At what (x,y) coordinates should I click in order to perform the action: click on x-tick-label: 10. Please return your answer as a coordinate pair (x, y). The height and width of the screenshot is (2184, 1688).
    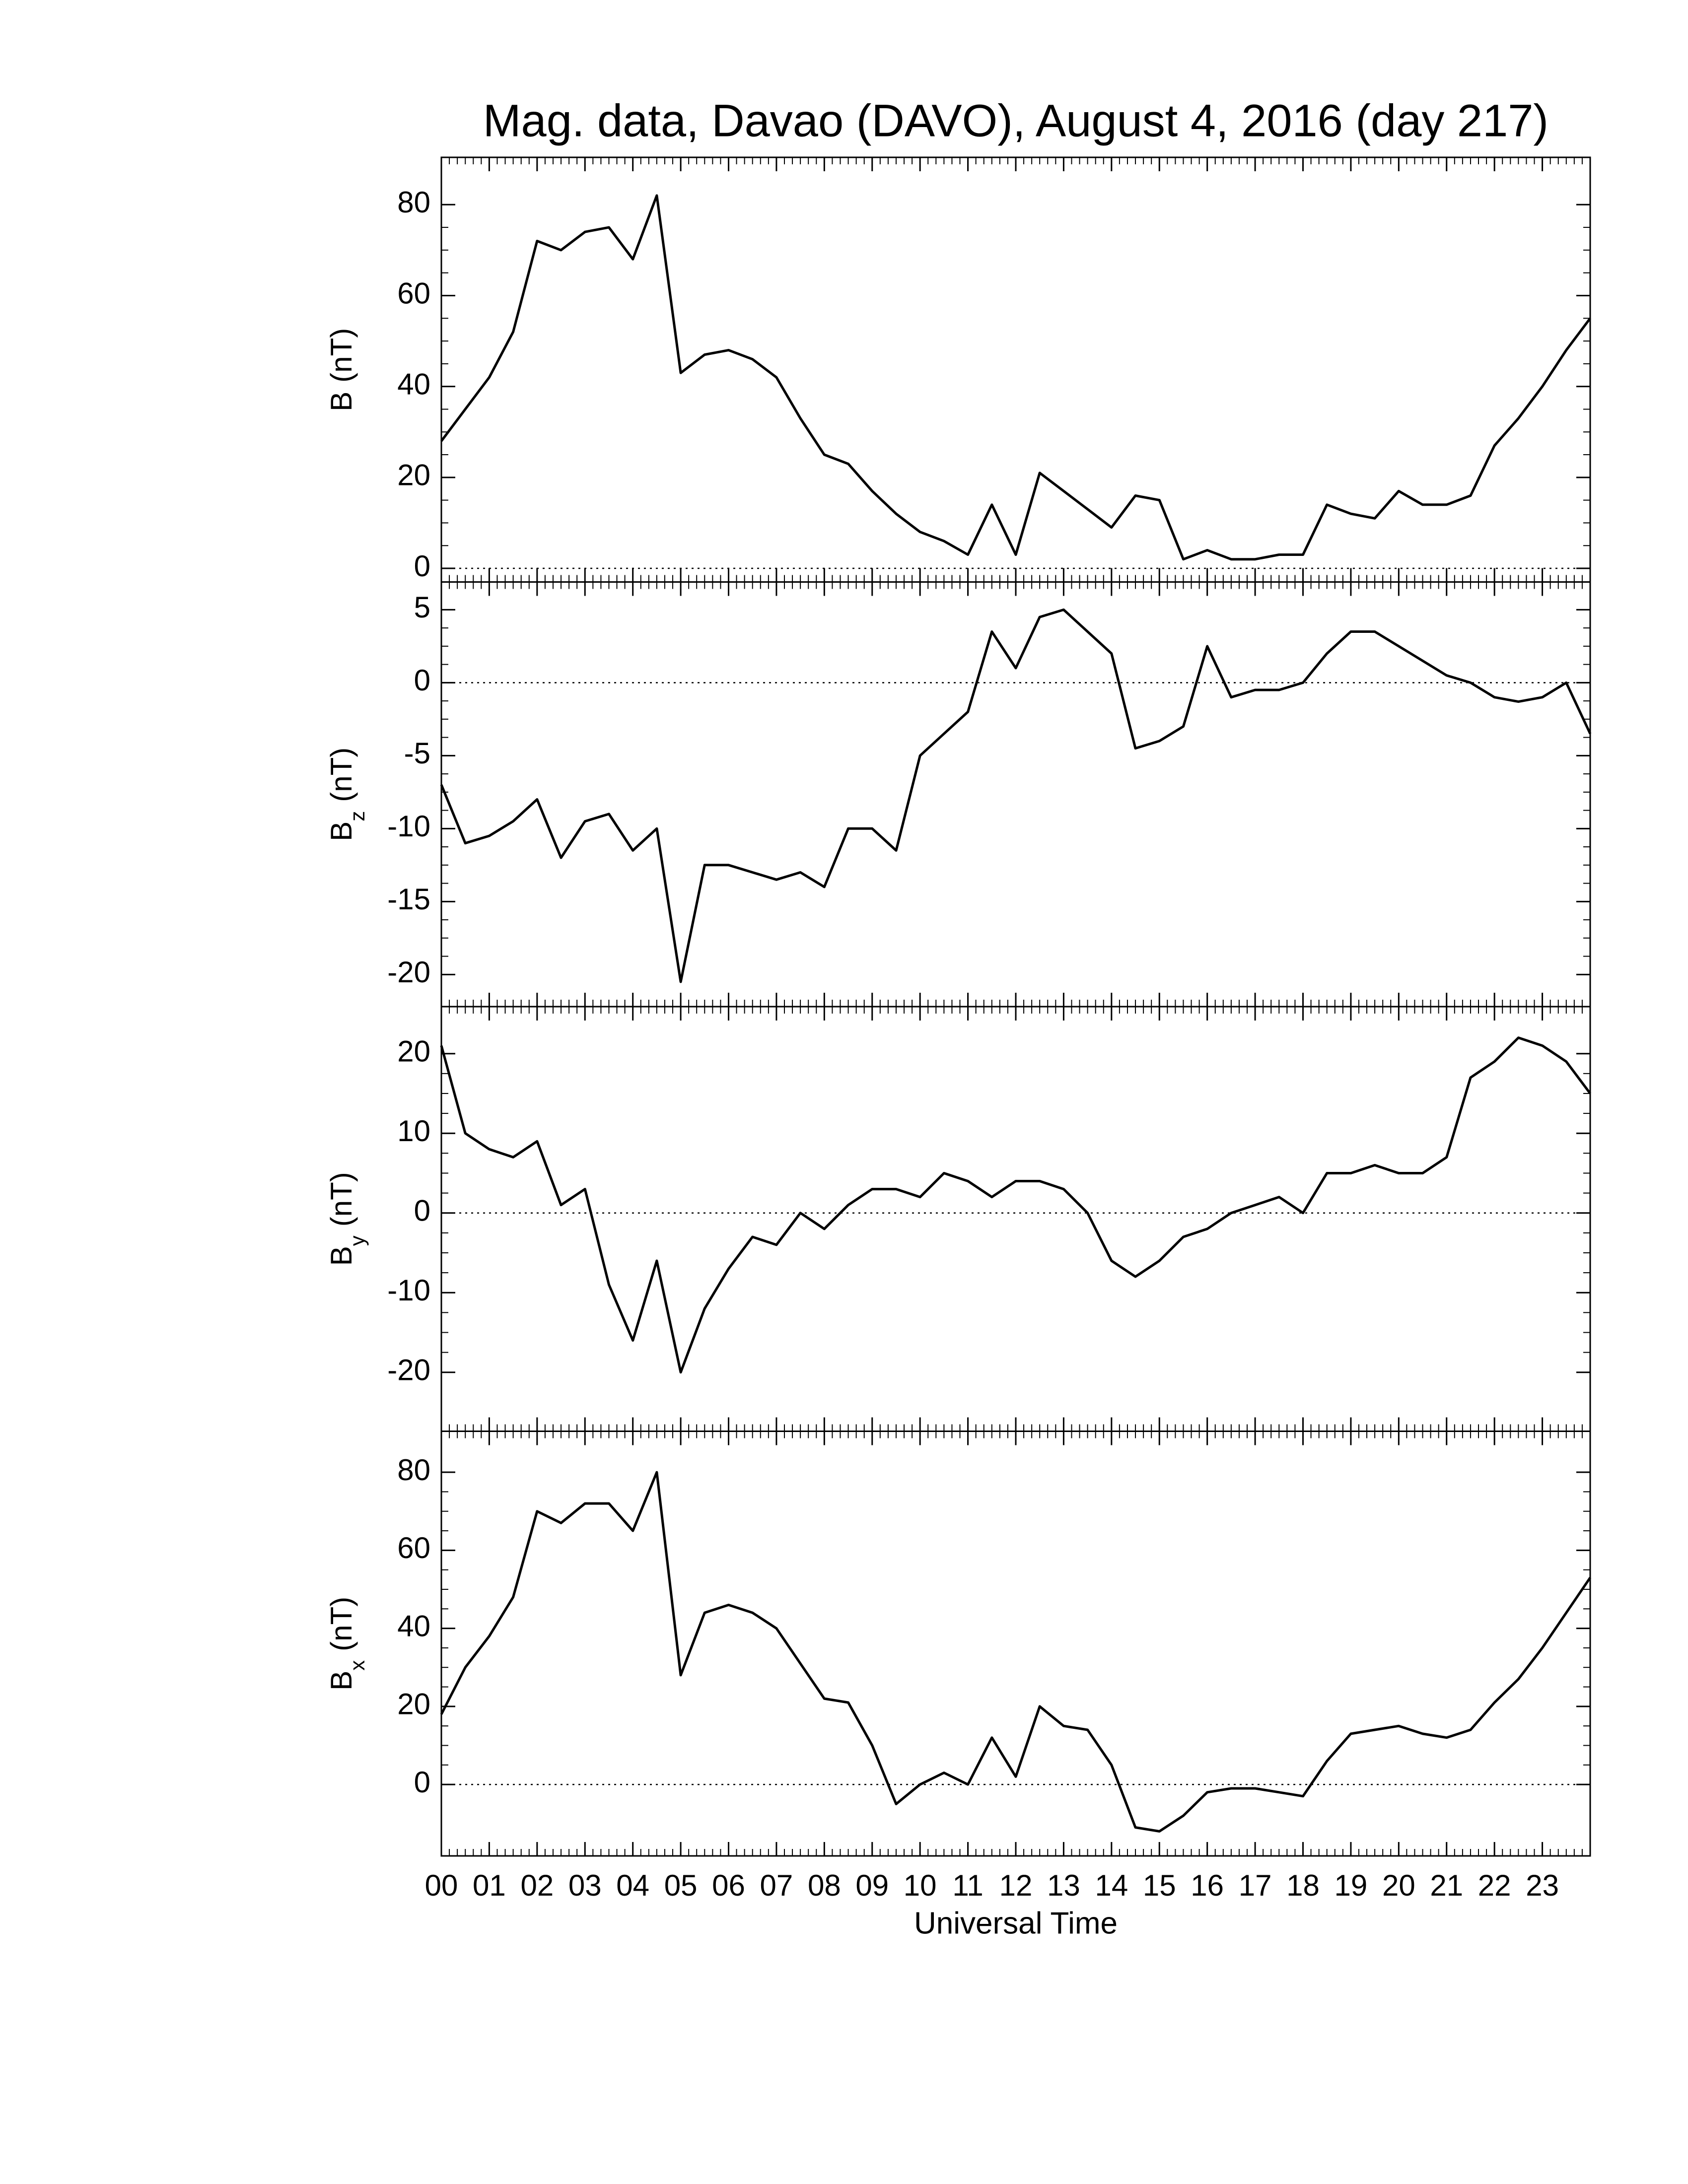
    Looking at the image, I should click on (920, 1885).